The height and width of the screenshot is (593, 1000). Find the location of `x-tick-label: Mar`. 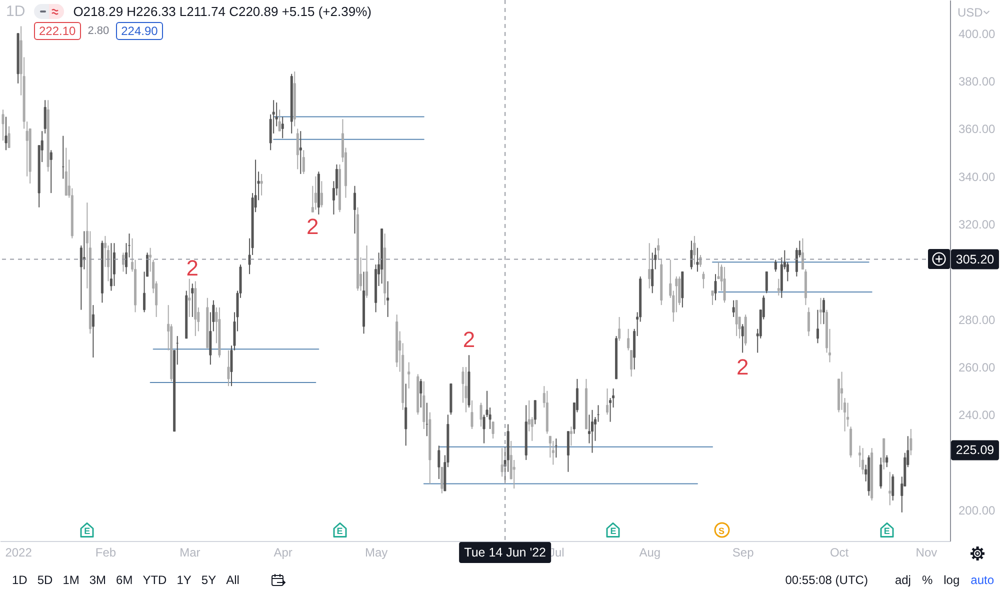

x-tick-label: Mar is located at coordinates (190, 553).